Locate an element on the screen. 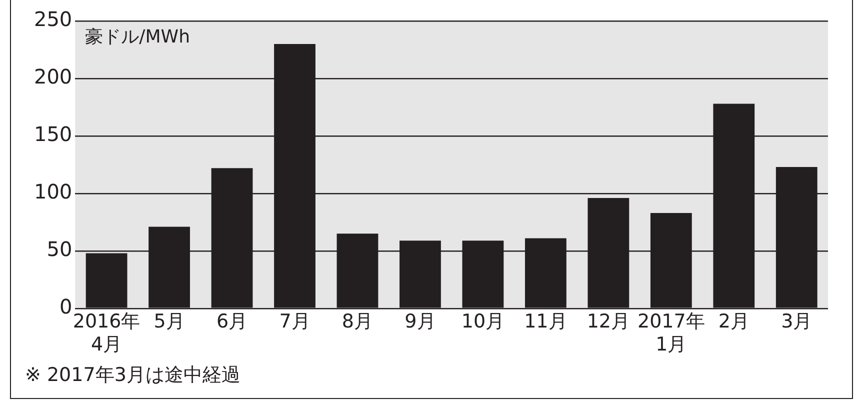 The width and height of the screenshot is (863, 400). x-tick-label: 3月 is located at coordinates (796, 321).